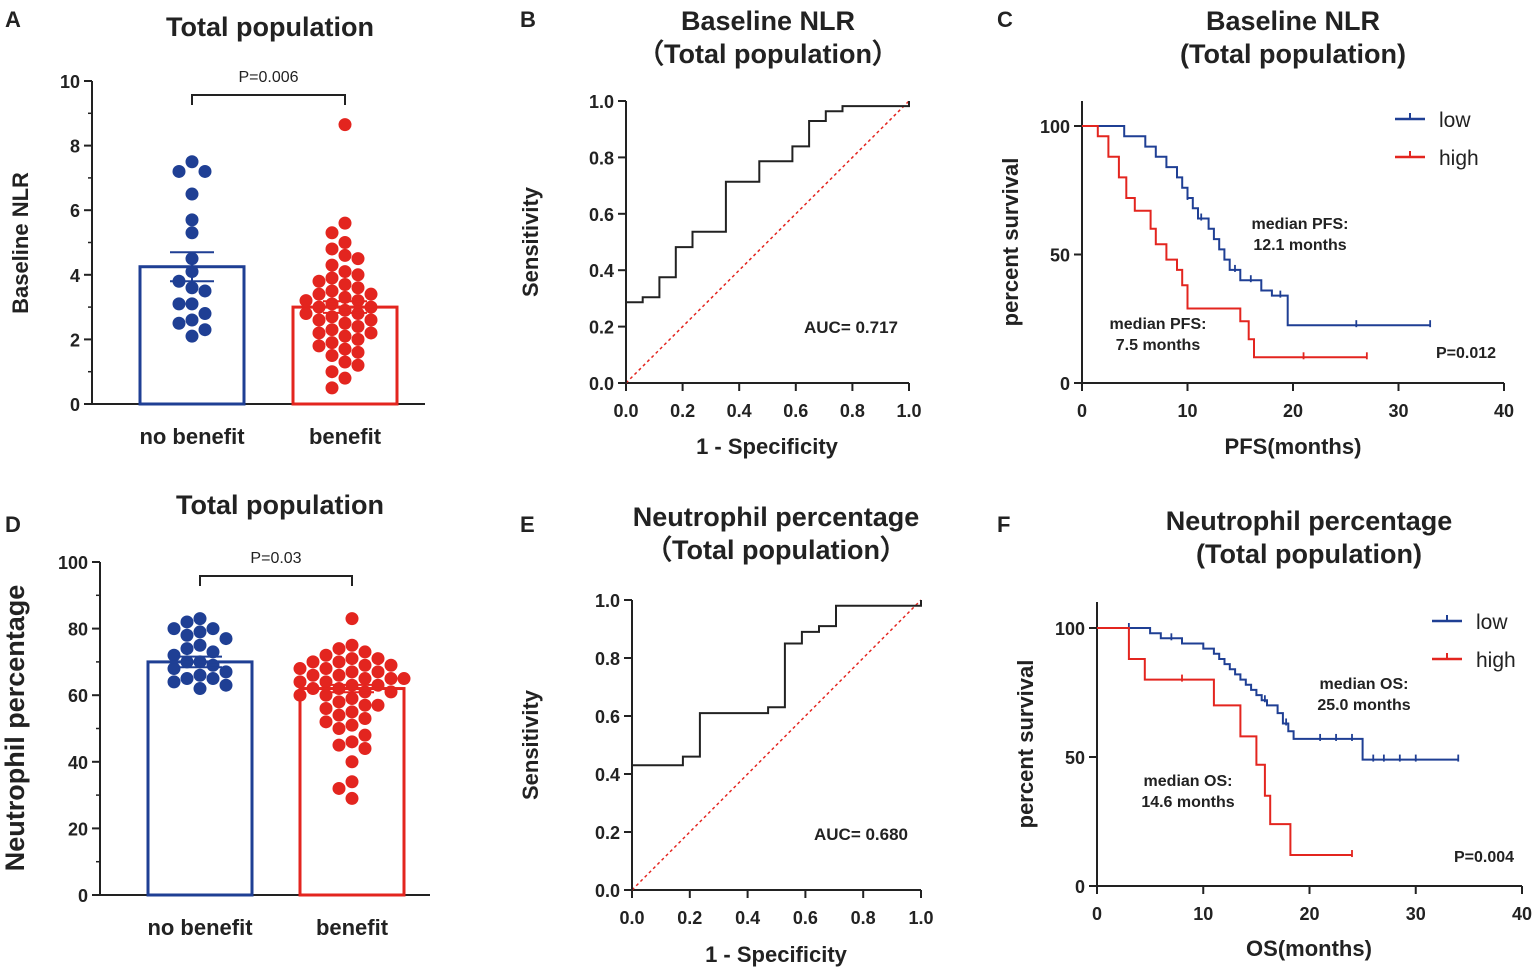  What do you see at coordinates (601, 328) in the screenshot?
I see `y-tick-label: 0.2` at bounding box center [601, 328].